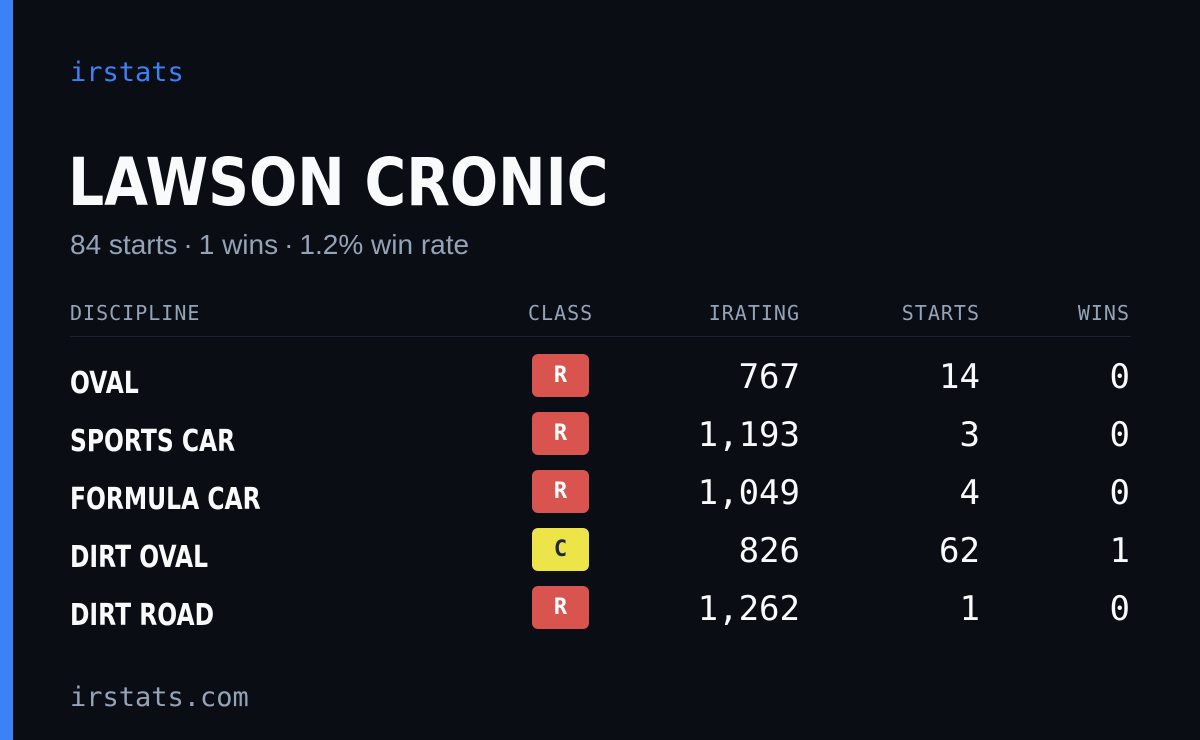  What do you see at coordinates (959, 377) in the screenshot?
I see `starts-value: 14` at bounding box center [959, 377].